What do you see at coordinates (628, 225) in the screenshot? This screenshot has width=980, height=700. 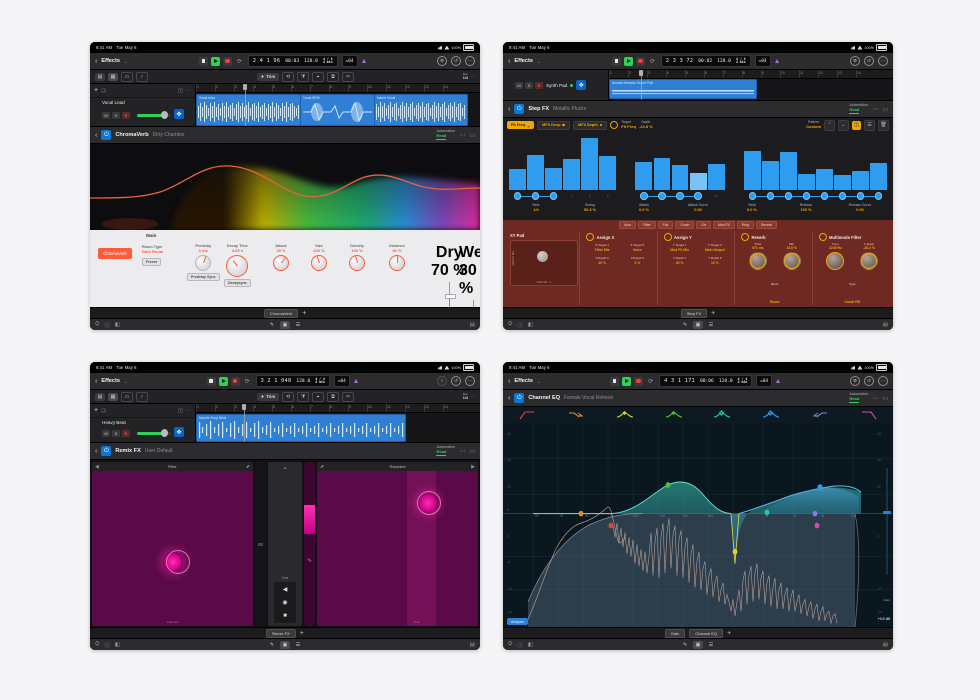 I see `fx-preset-button: Auto` at bounding box center [628, 225].